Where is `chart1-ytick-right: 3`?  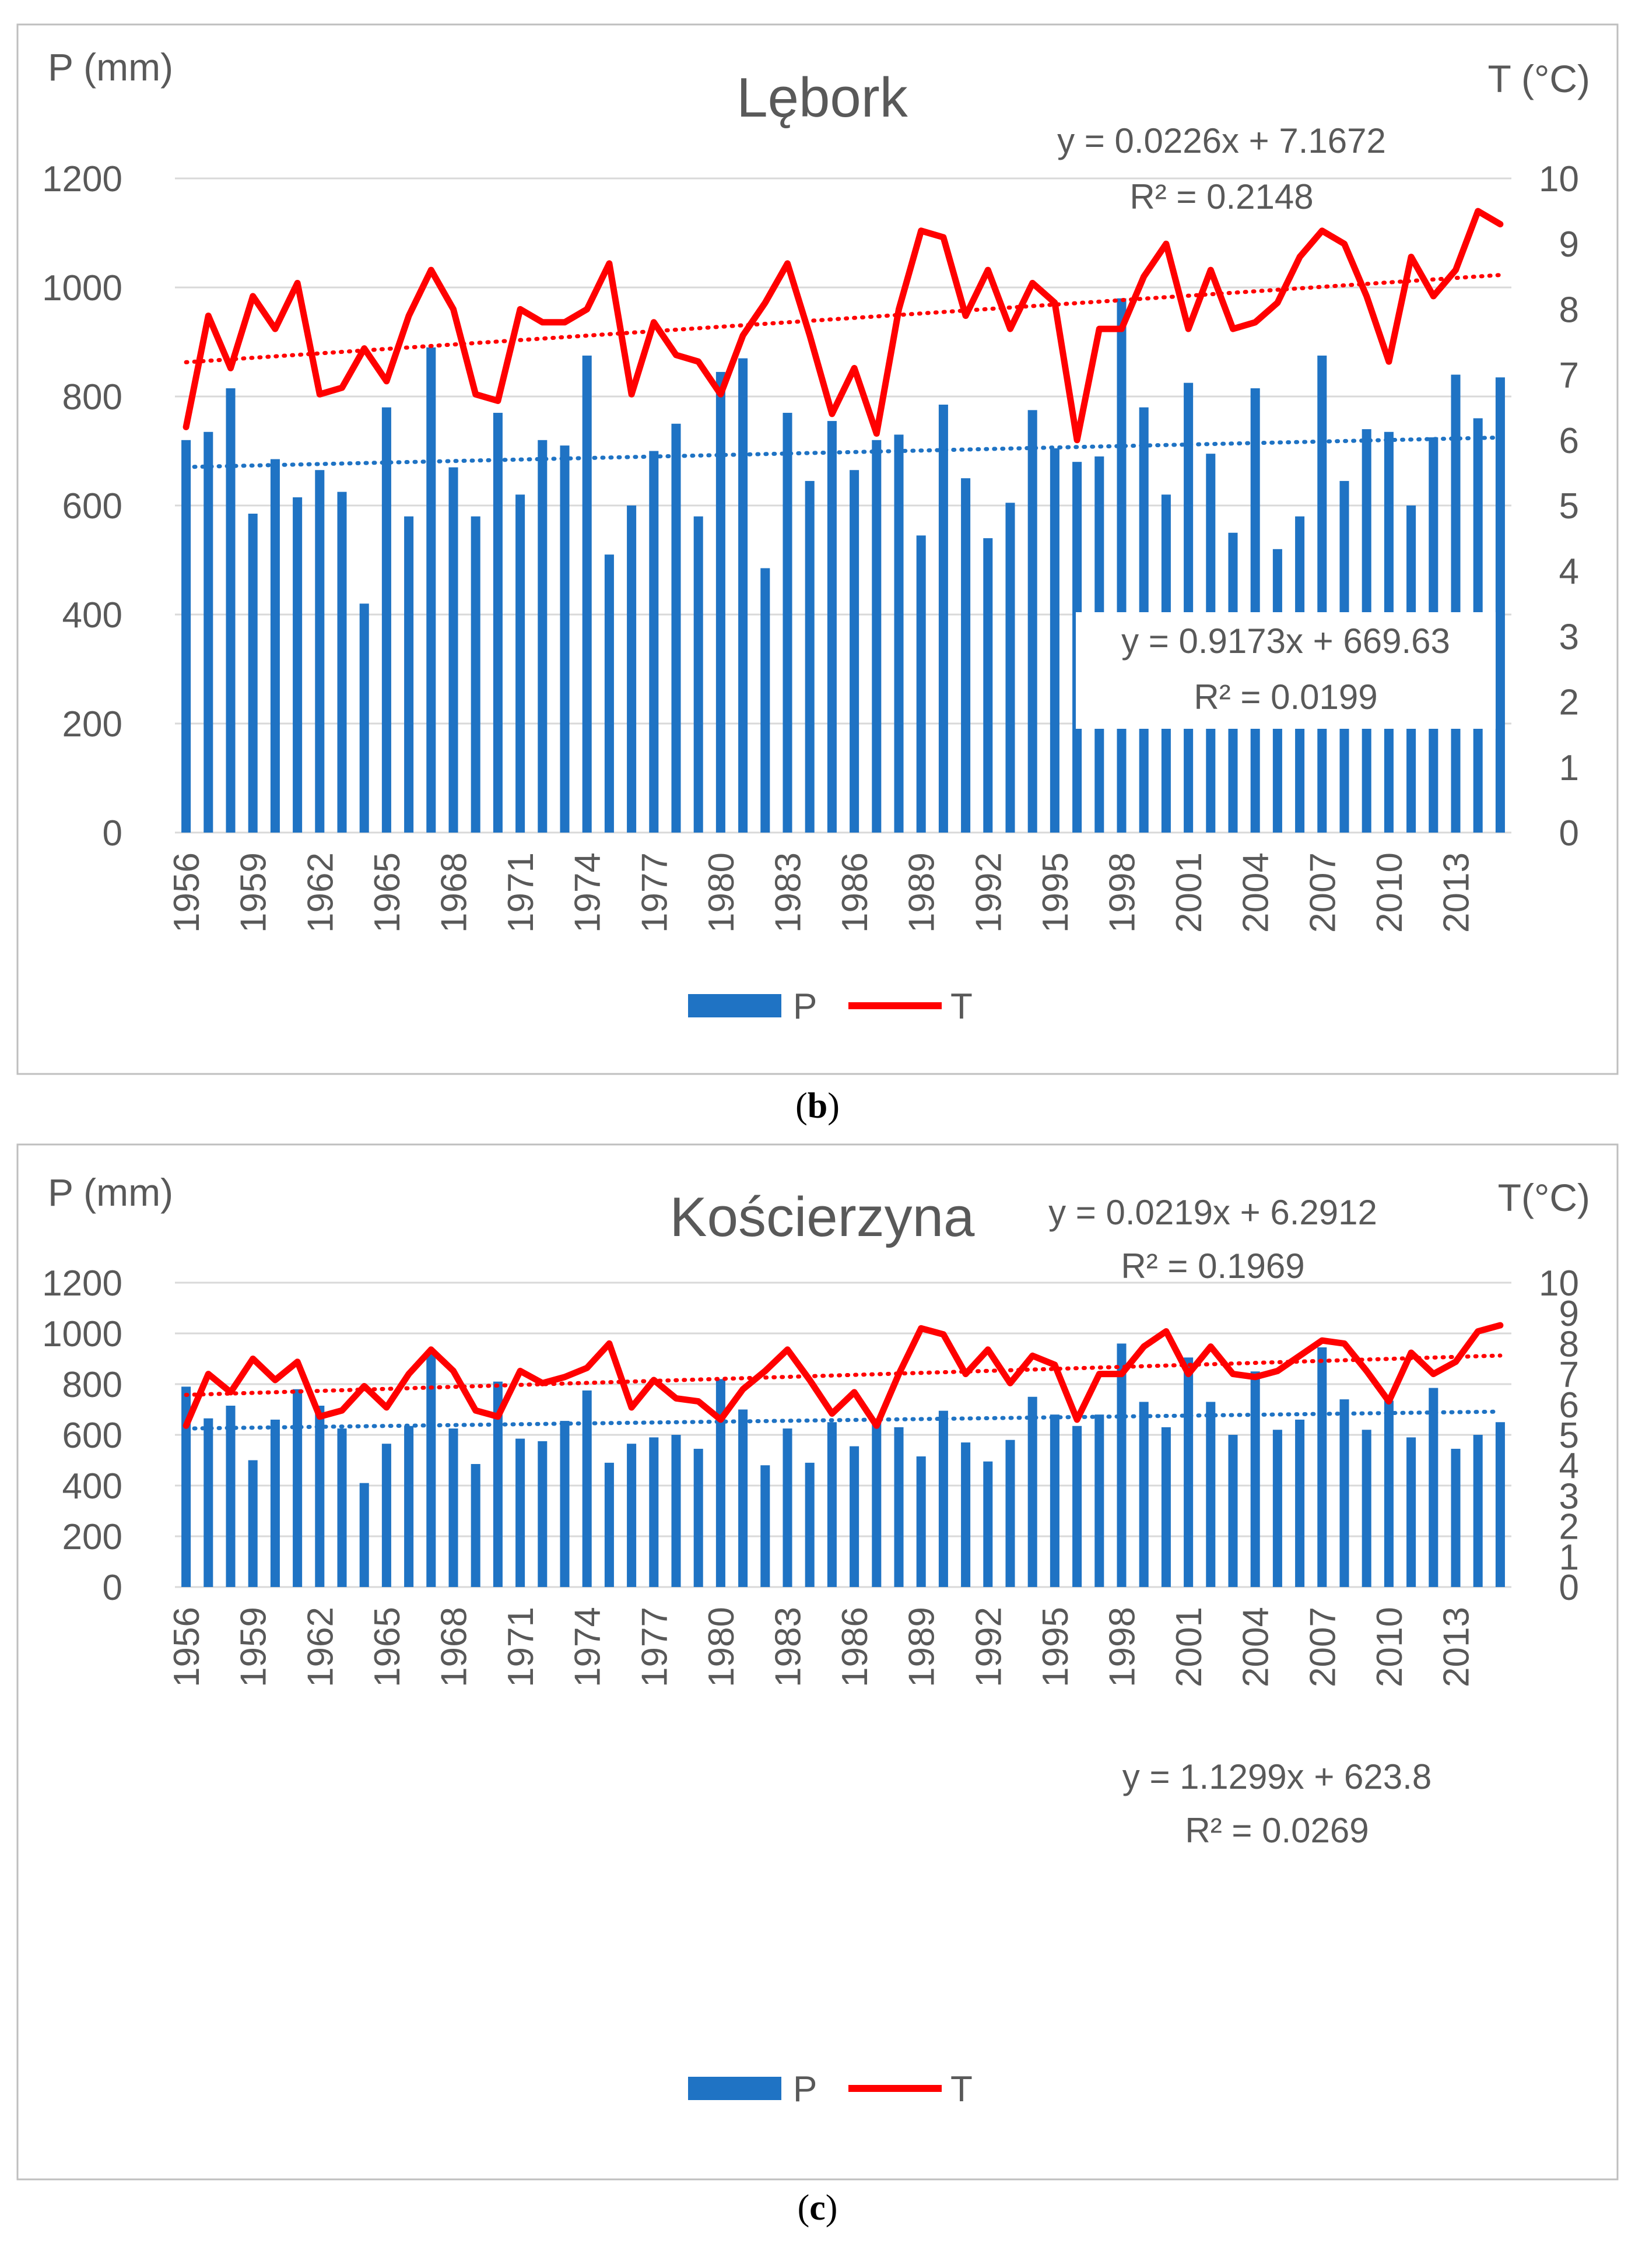
chart1-ytick-right: 3 is located at coordinates (1569, 637).